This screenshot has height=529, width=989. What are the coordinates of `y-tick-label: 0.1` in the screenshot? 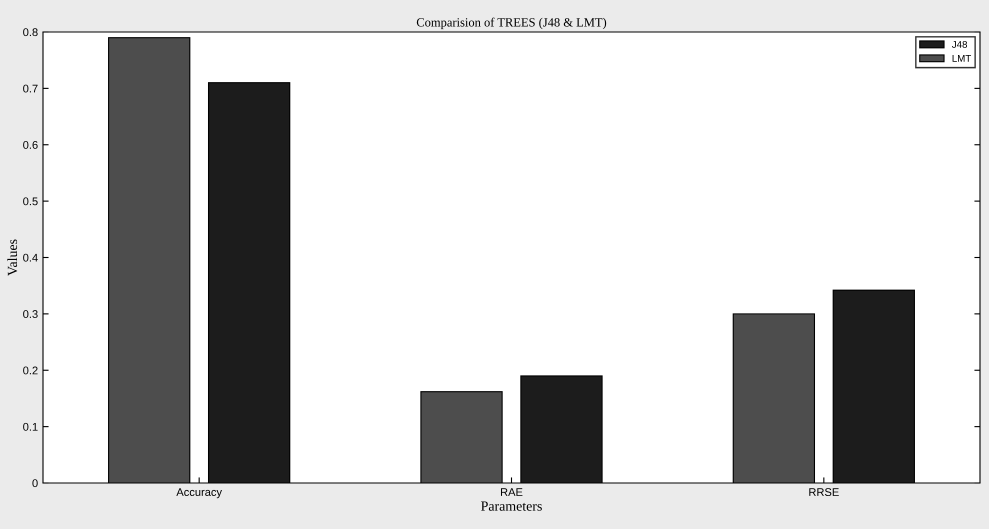 It's located at (30, 426).